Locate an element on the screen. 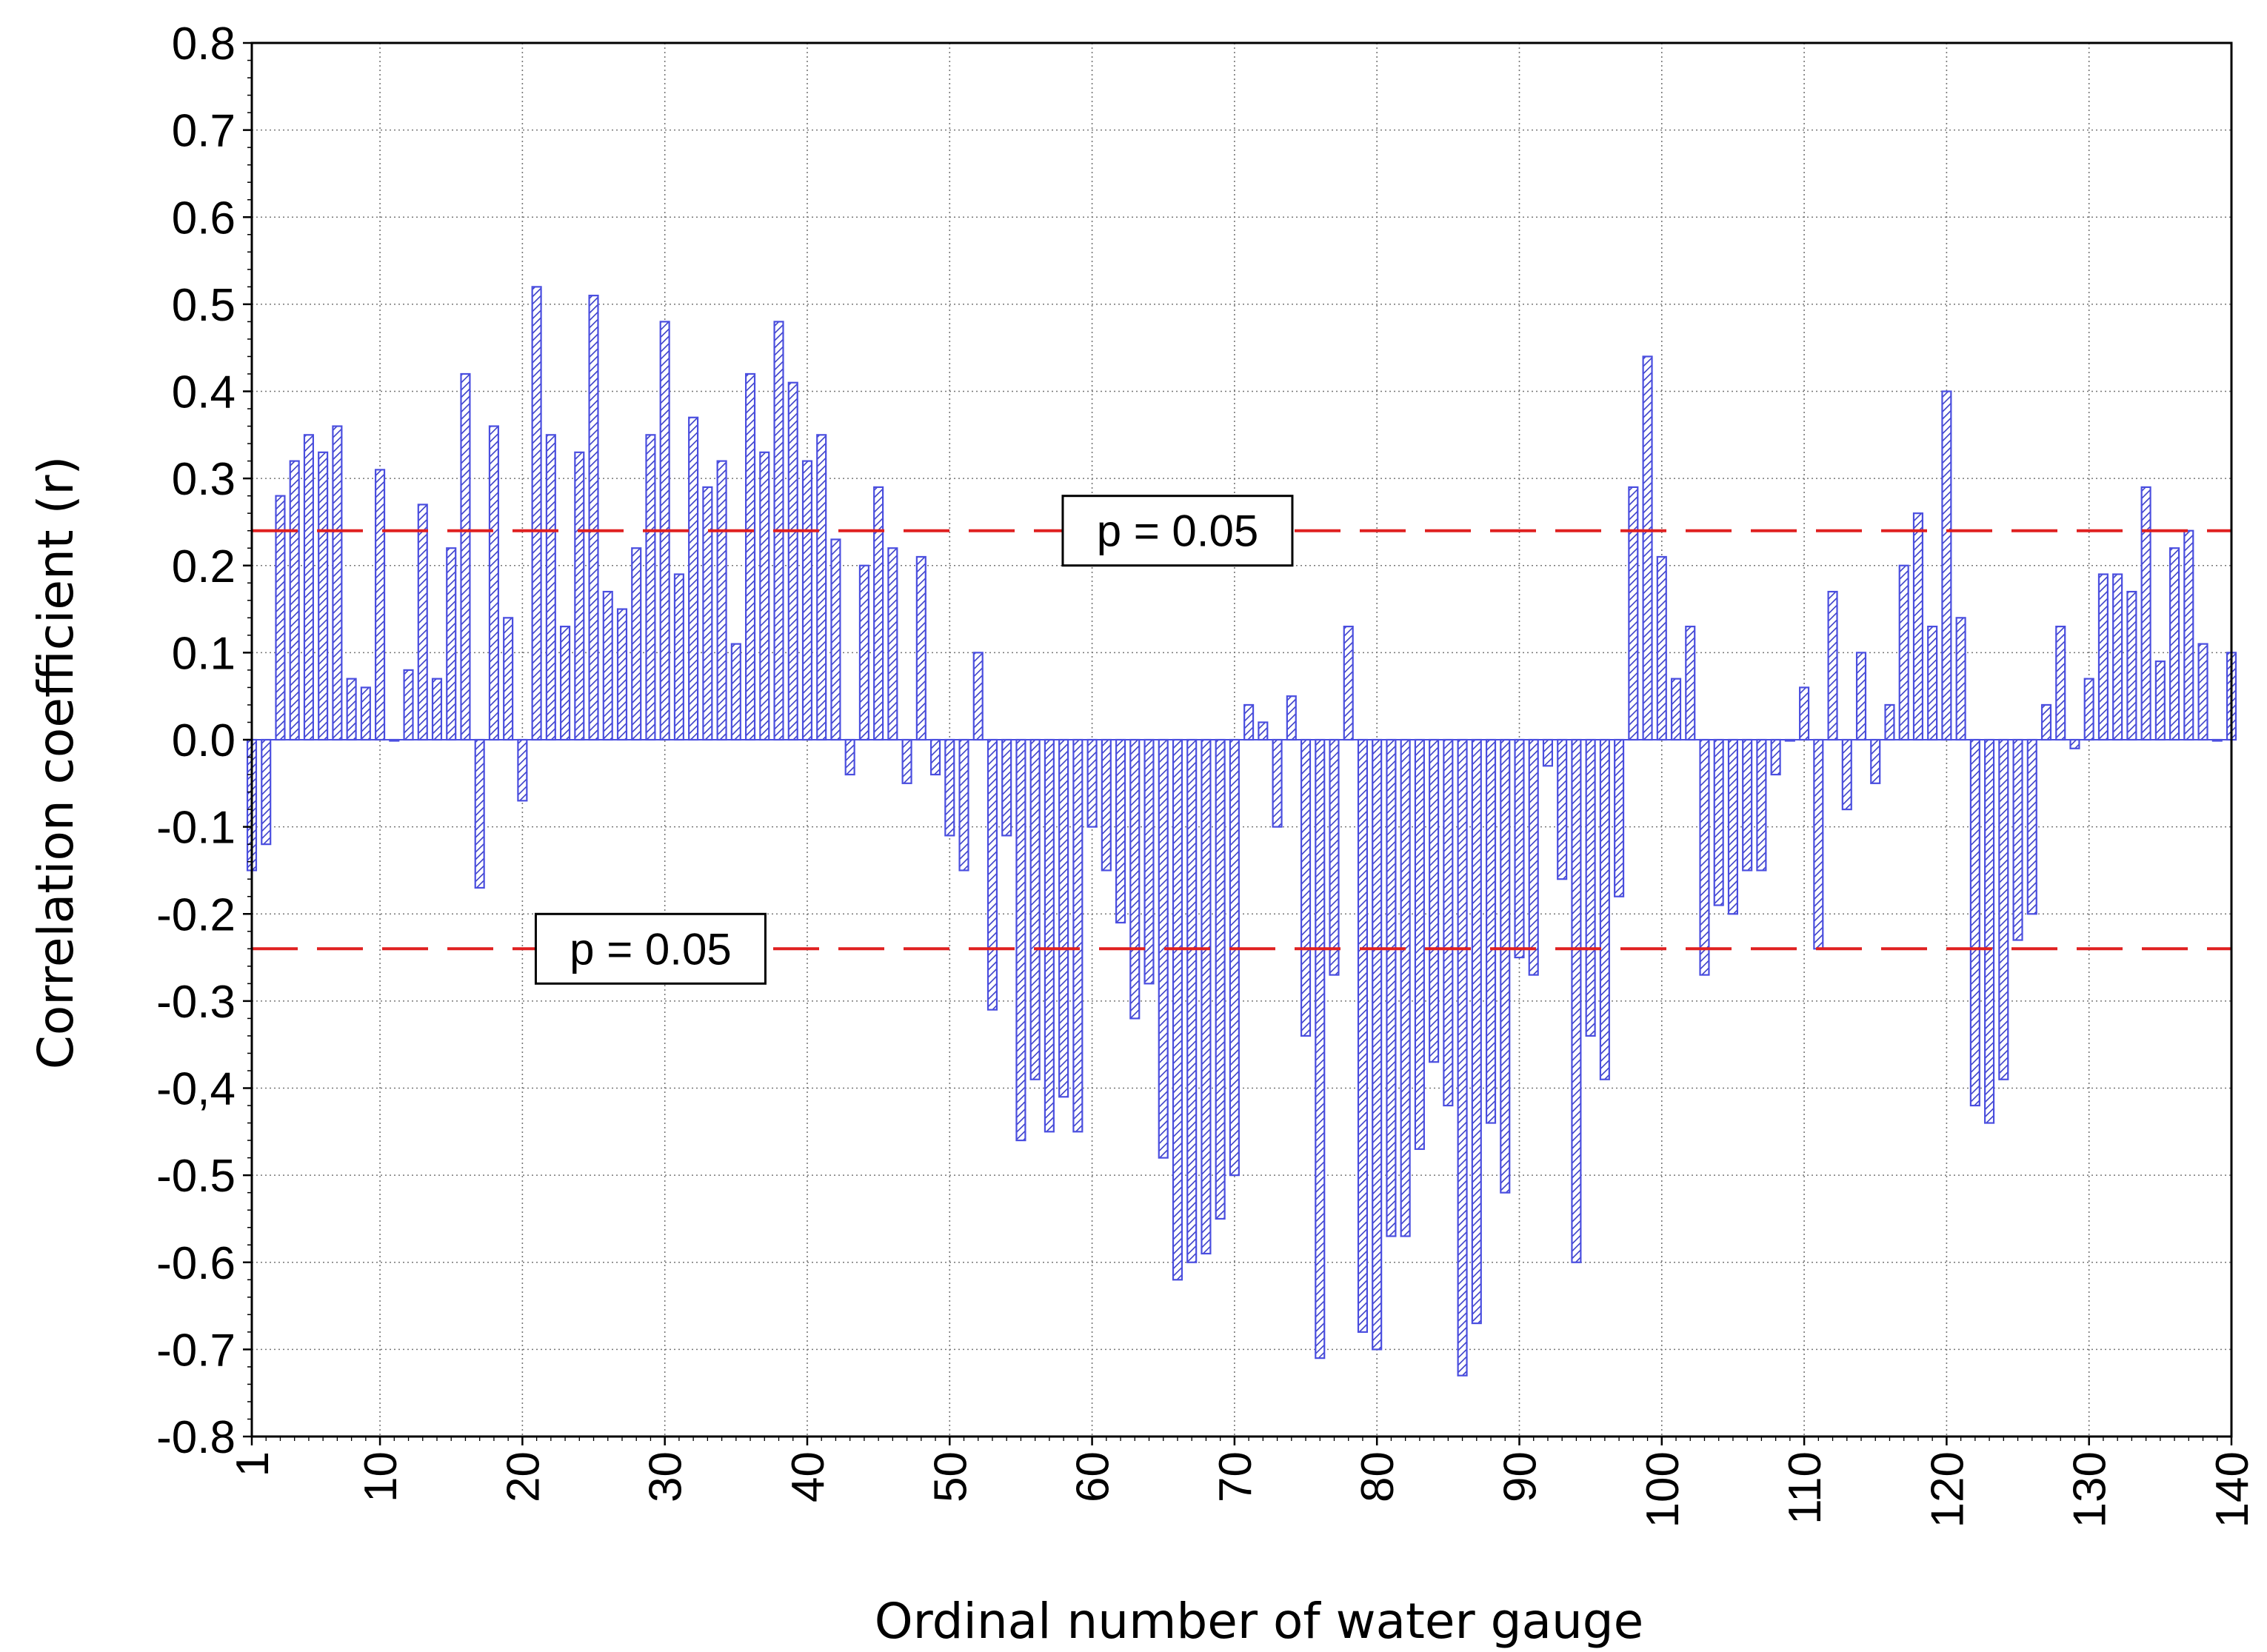  x-tick-label: 10 is located at coordinates (381, 1476).